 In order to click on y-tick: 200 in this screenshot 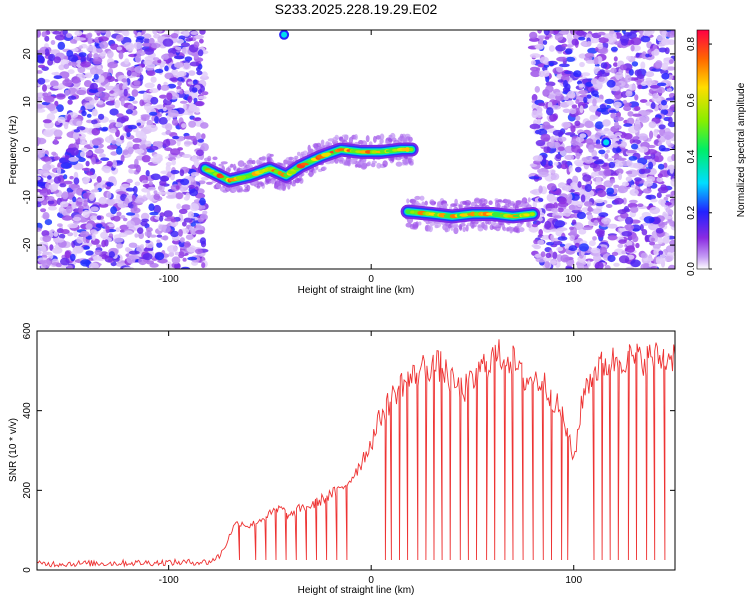, I will do `click(348, 490)`.